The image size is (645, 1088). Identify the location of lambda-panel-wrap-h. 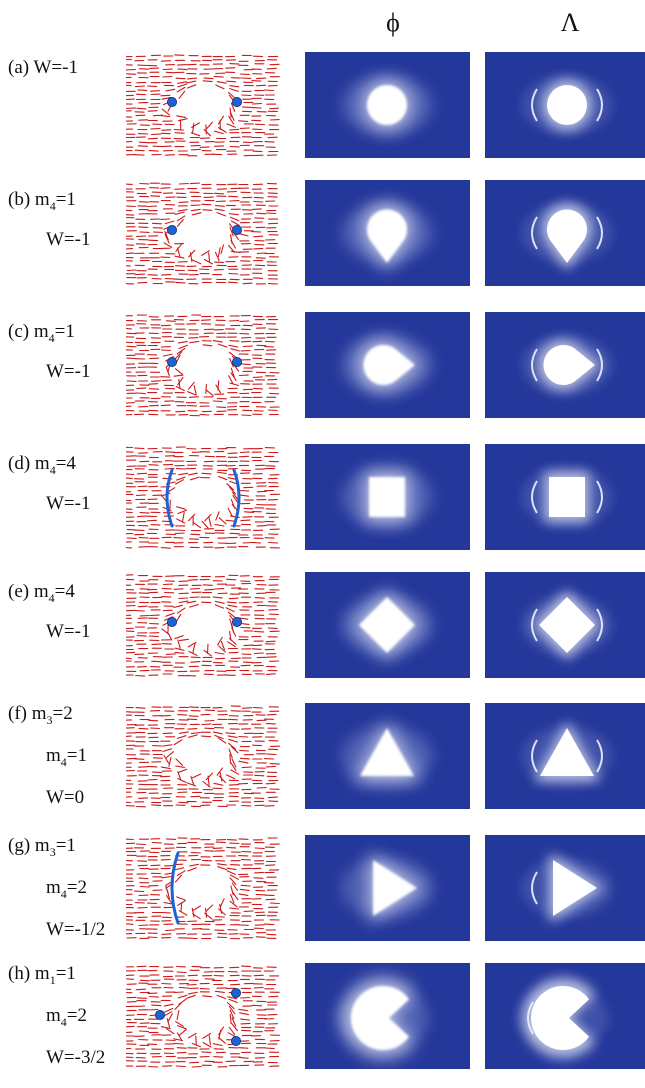
(565, 1016).